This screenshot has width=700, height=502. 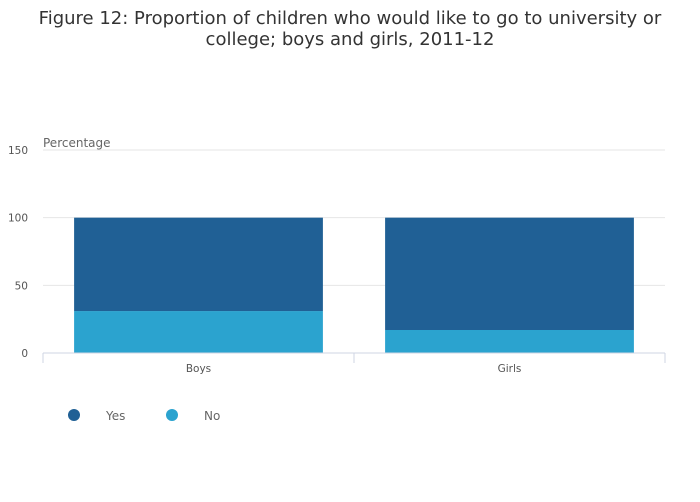 I want to click on legend-marker-yes, so click(x=74, y=415).